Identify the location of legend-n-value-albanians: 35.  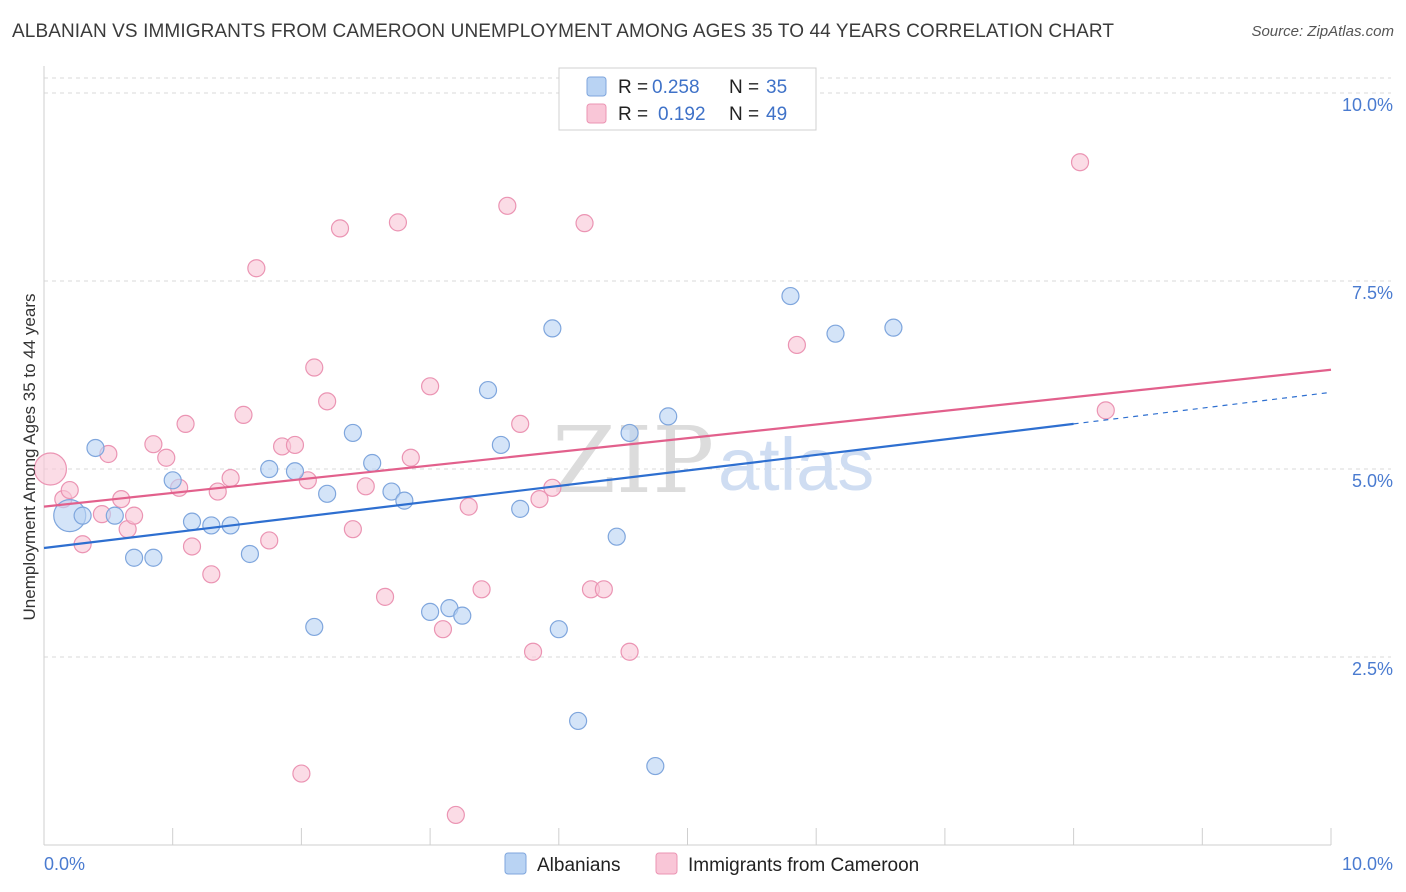
(776, 87).